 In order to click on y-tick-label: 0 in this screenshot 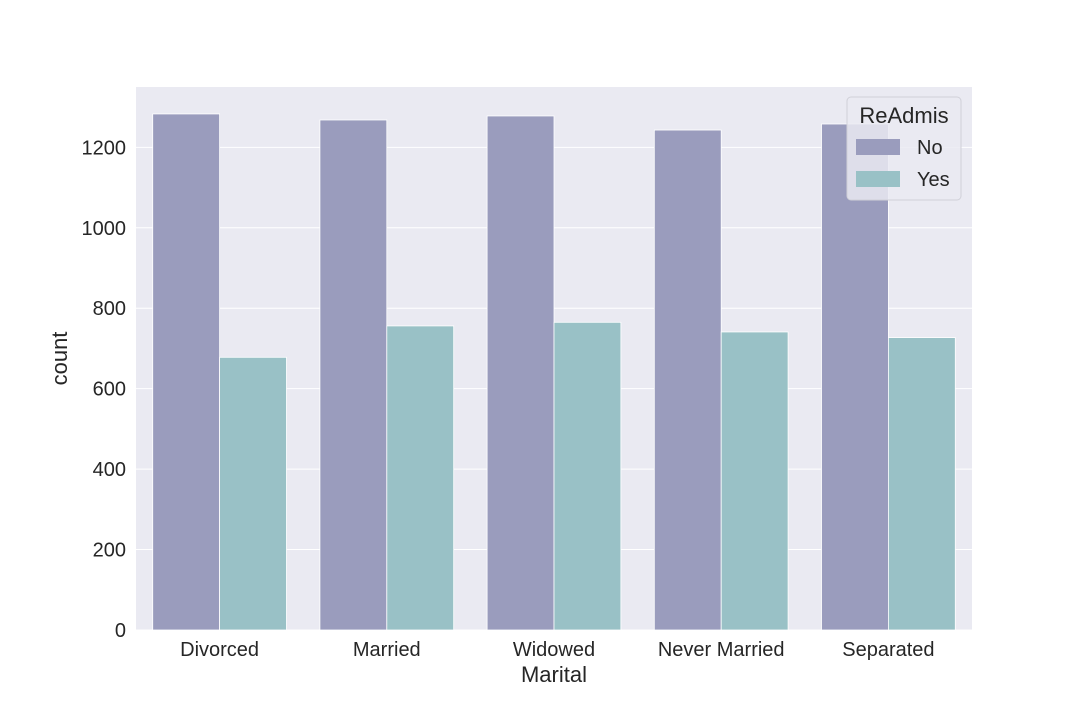, I will do `click(120, 631)`.